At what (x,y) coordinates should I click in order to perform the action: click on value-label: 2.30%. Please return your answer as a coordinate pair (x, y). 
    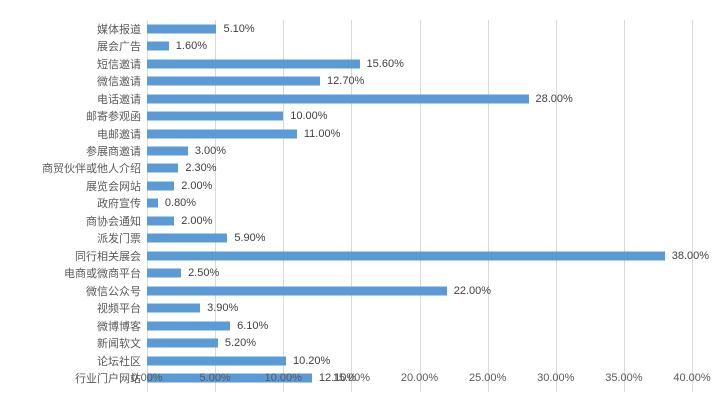
    Looking at the image, I should click on (201, 168).